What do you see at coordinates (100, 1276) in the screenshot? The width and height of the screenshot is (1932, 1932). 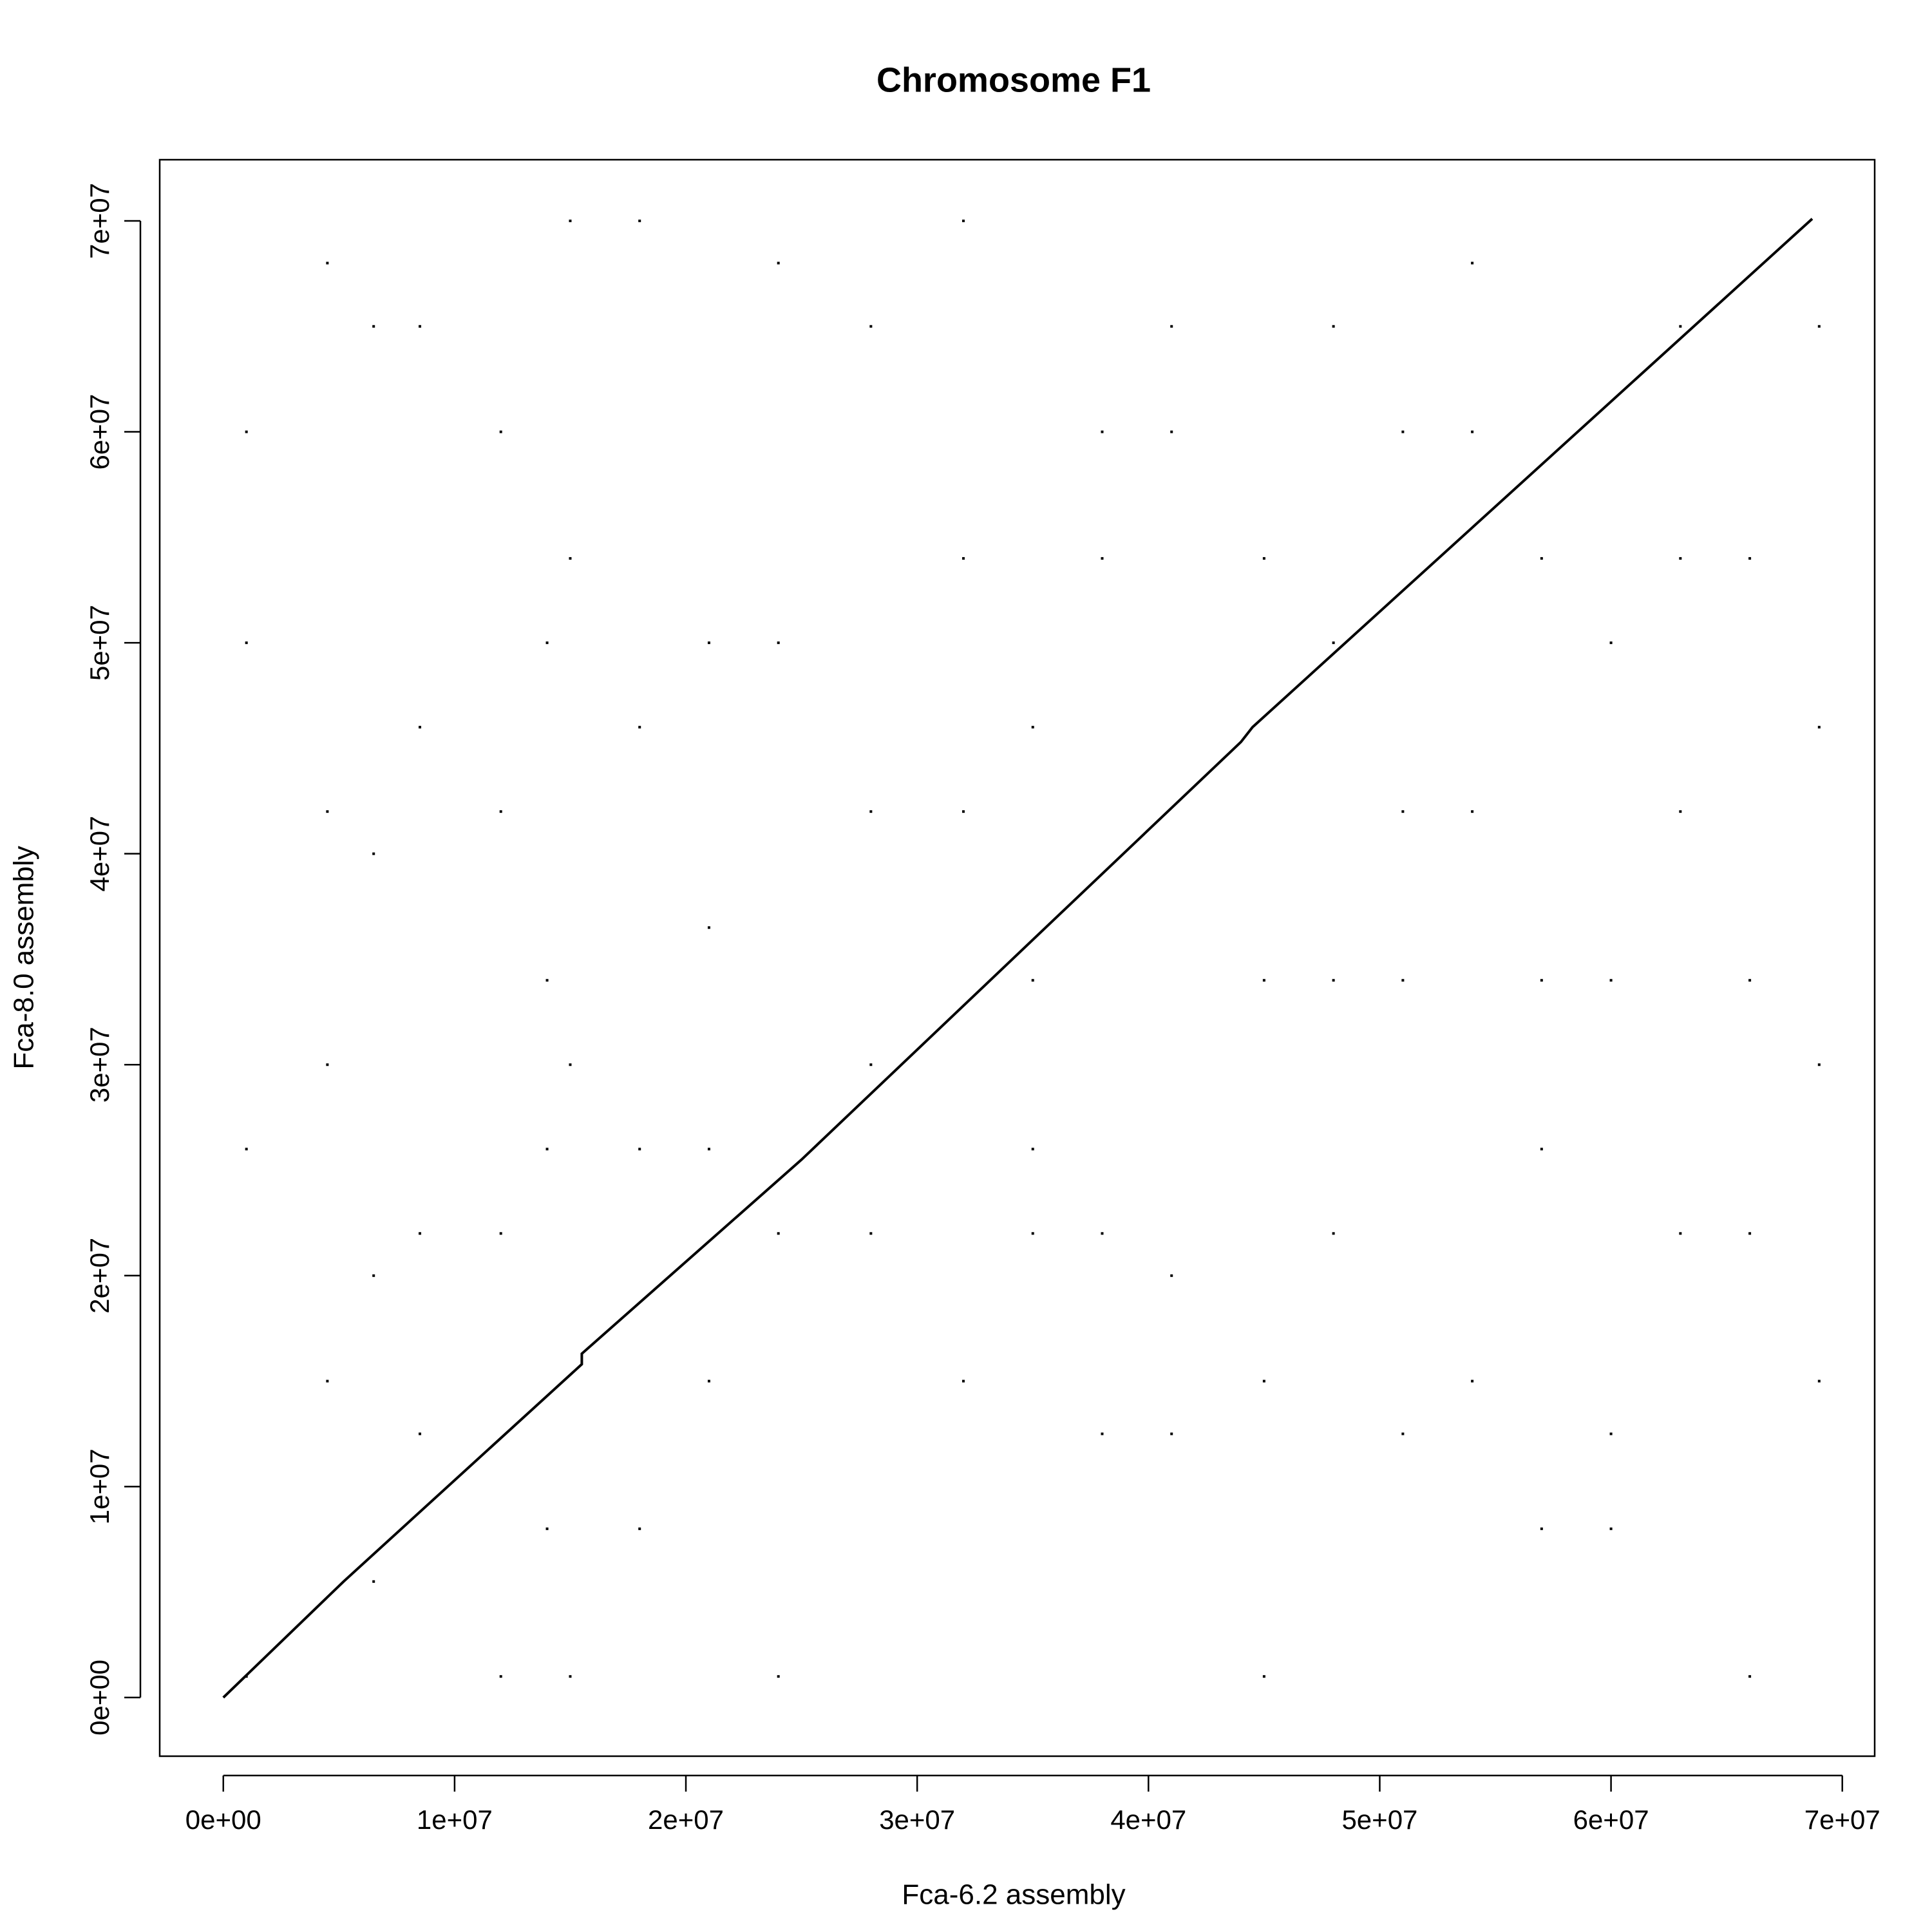 I see `y-tick-label: 2e+07` at bounding box center [100, 1276].